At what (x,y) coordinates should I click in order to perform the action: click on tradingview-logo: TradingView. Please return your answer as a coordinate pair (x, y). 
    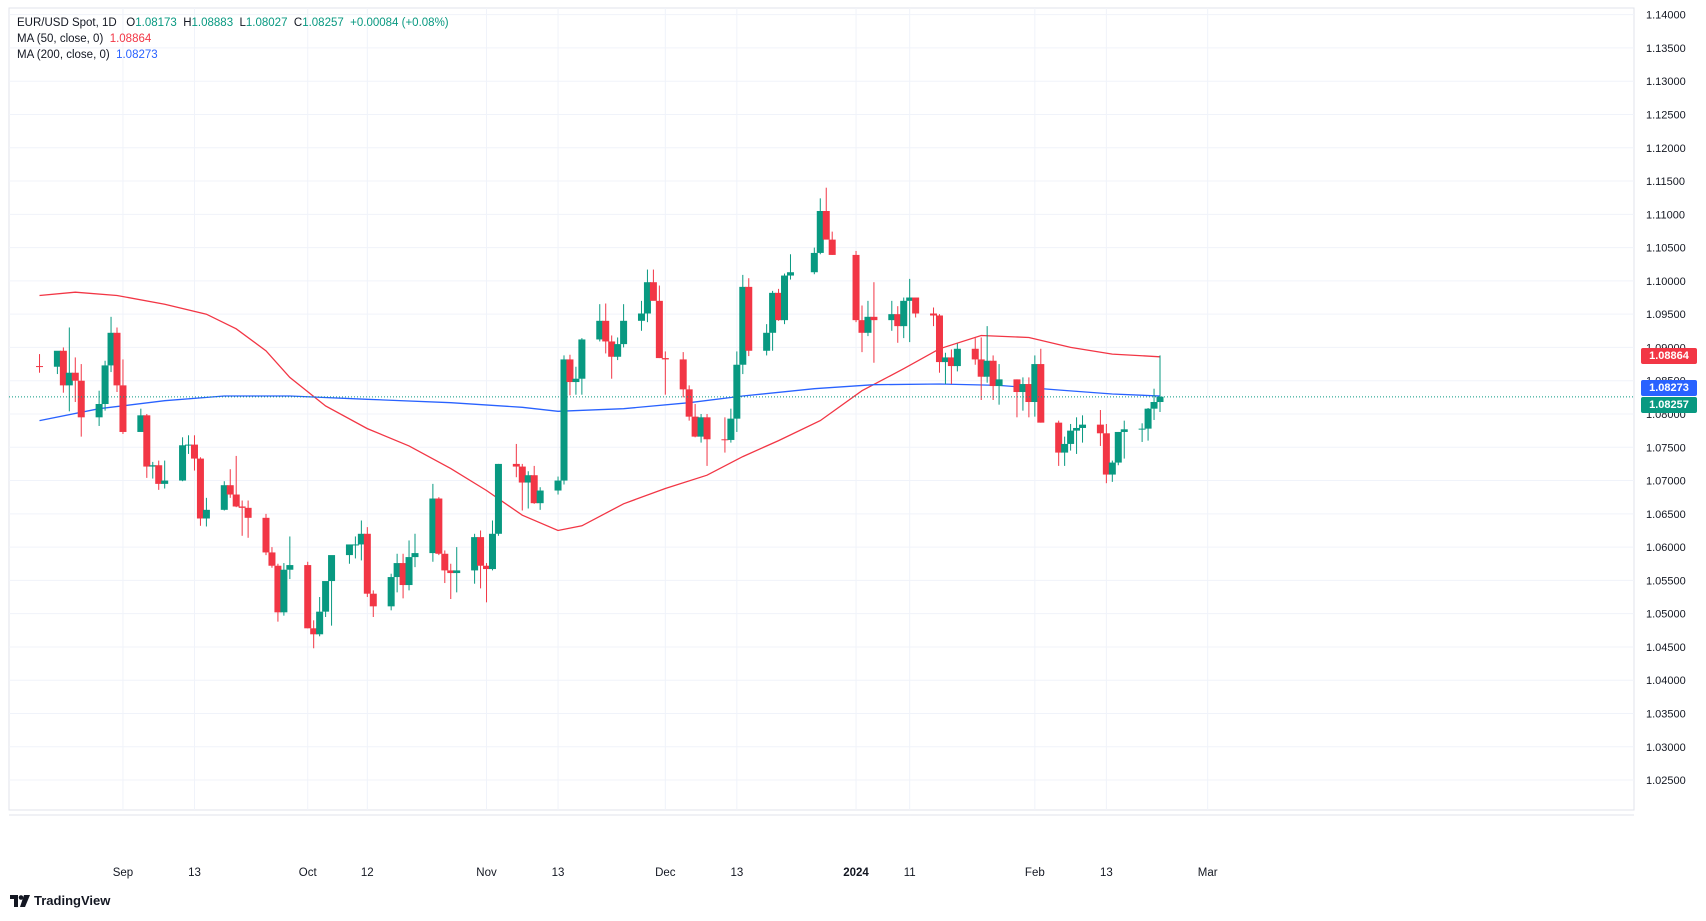
    Looking at the image, I should click on (60, 900).